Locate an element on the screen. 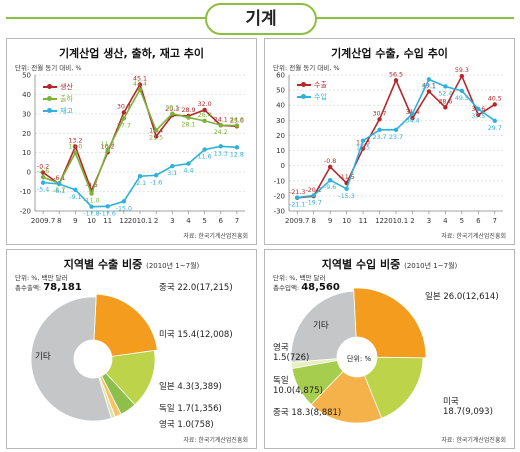  chart-title: 기계산업 수출, 수입 추이 is located at coordinates (389, 53).